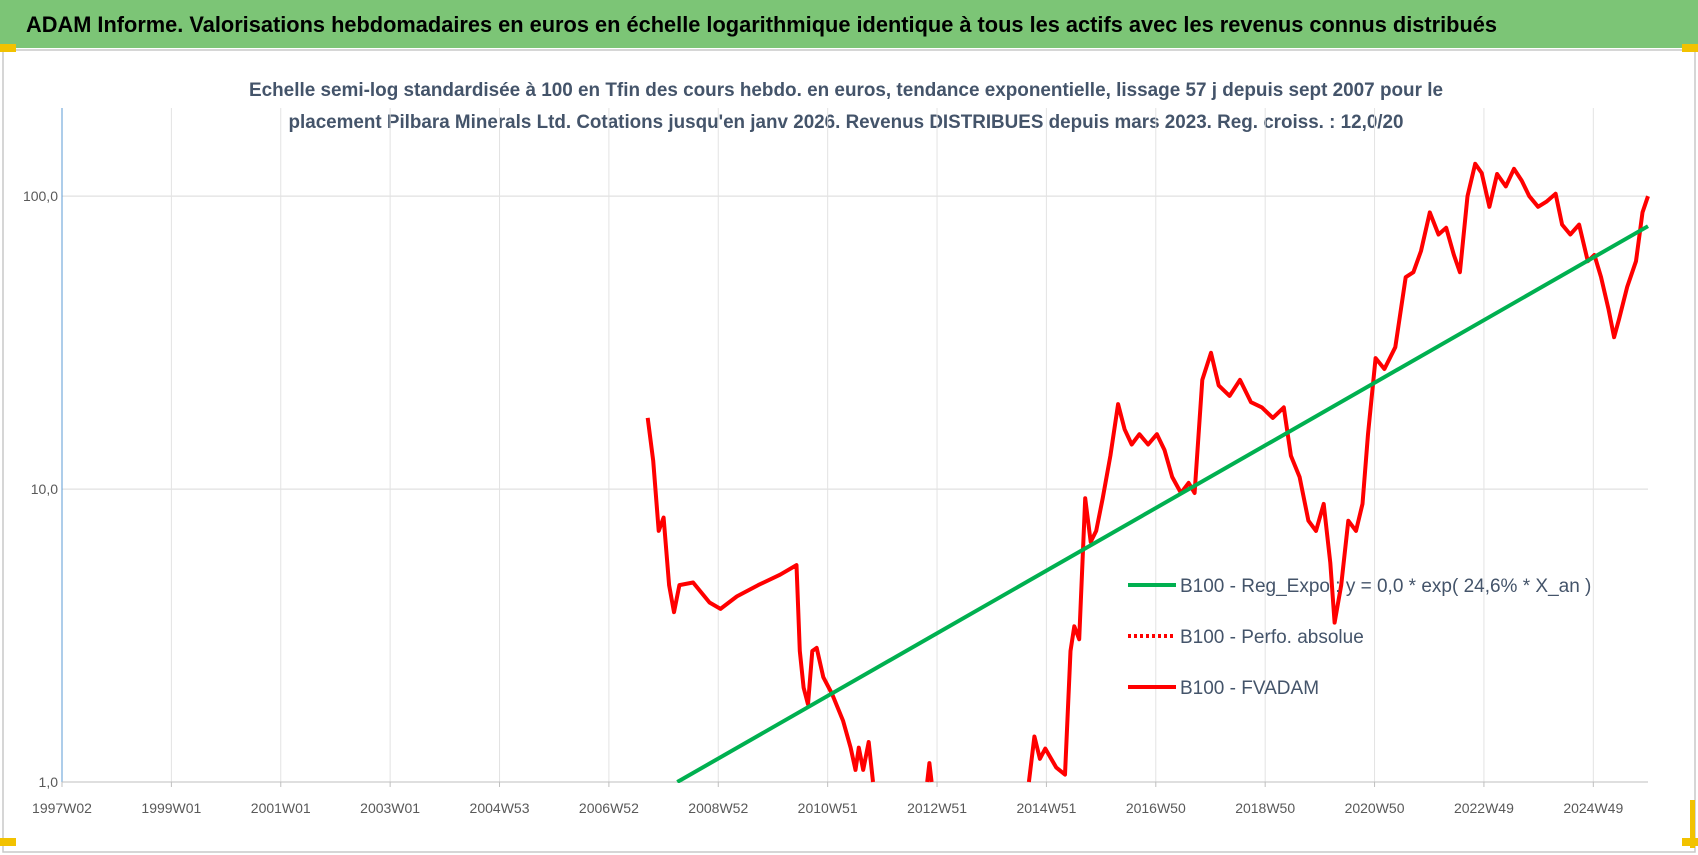 The height and width of the screenshot is (855, 1698). Describe the element at coordinates (937, 808) in the screenshot. I see `x-tick-label: 2012W51` at that location.